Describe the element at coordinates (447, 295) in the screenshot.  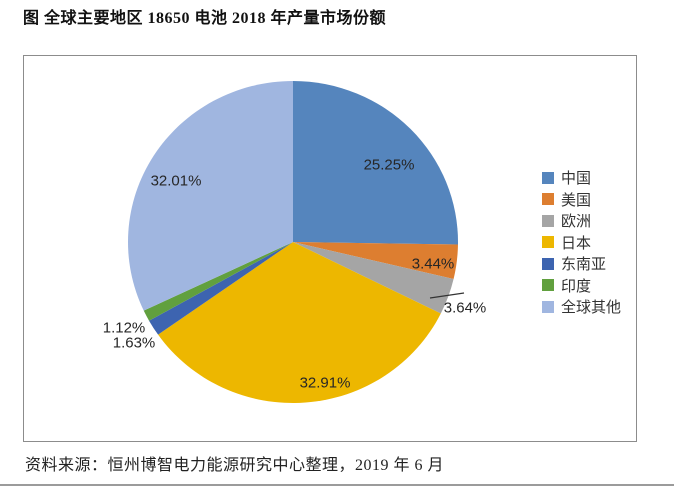
I see `label-leader-line` at that location.